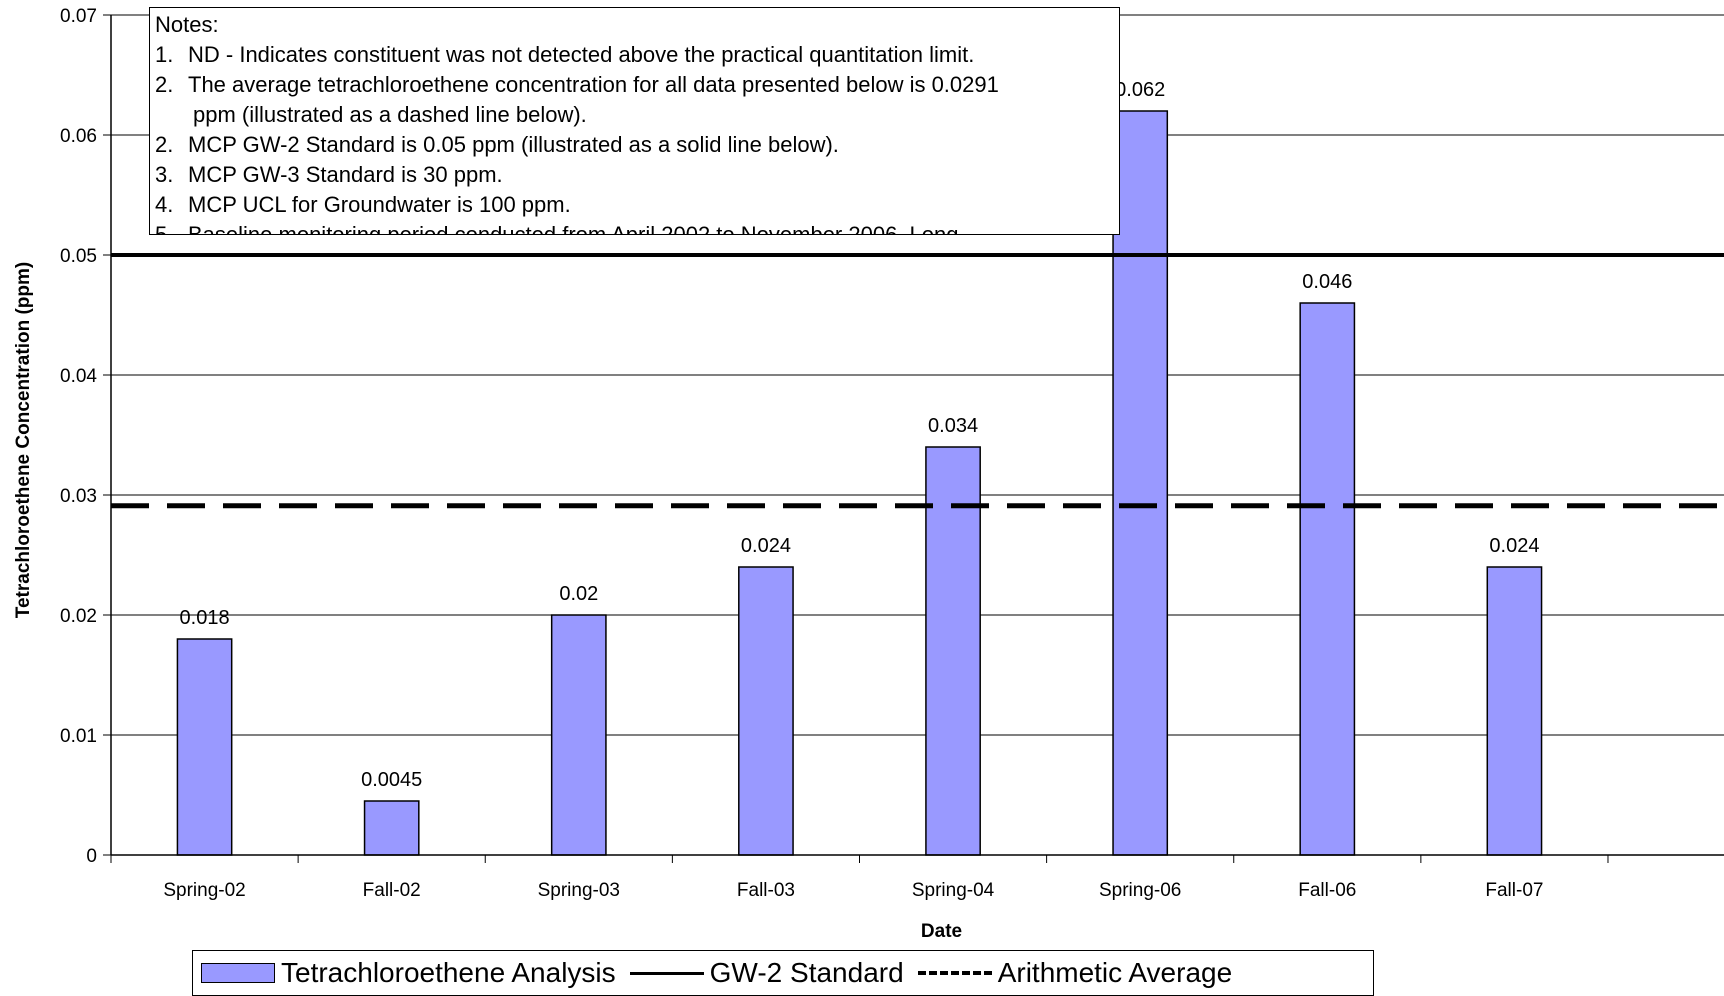 This screenshot has width=1724, height=996. What do you see at coordinates (164, 174) in the screenshot?
I see `note-number: 3.` at bounding box center [164, 174].